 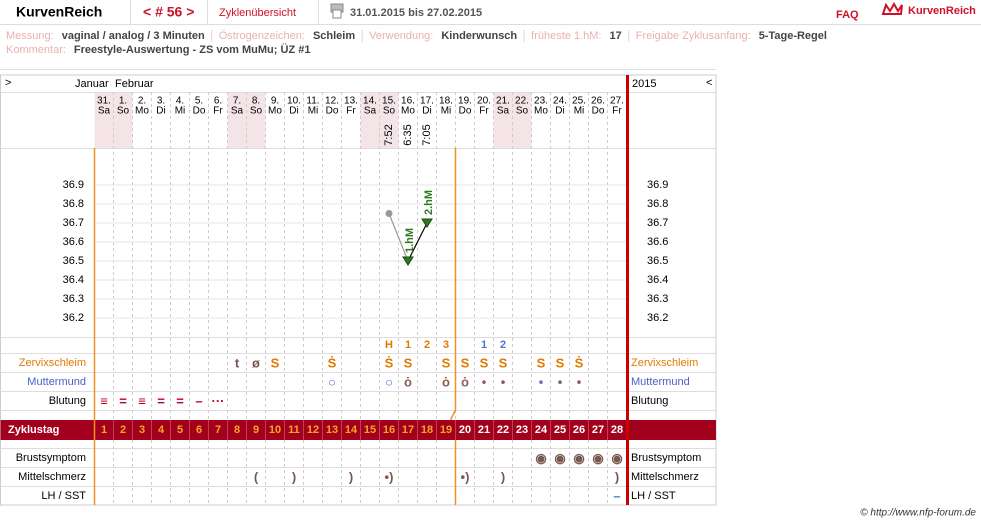 I want to click on row-symbol: •, so click(x=560, y=381).